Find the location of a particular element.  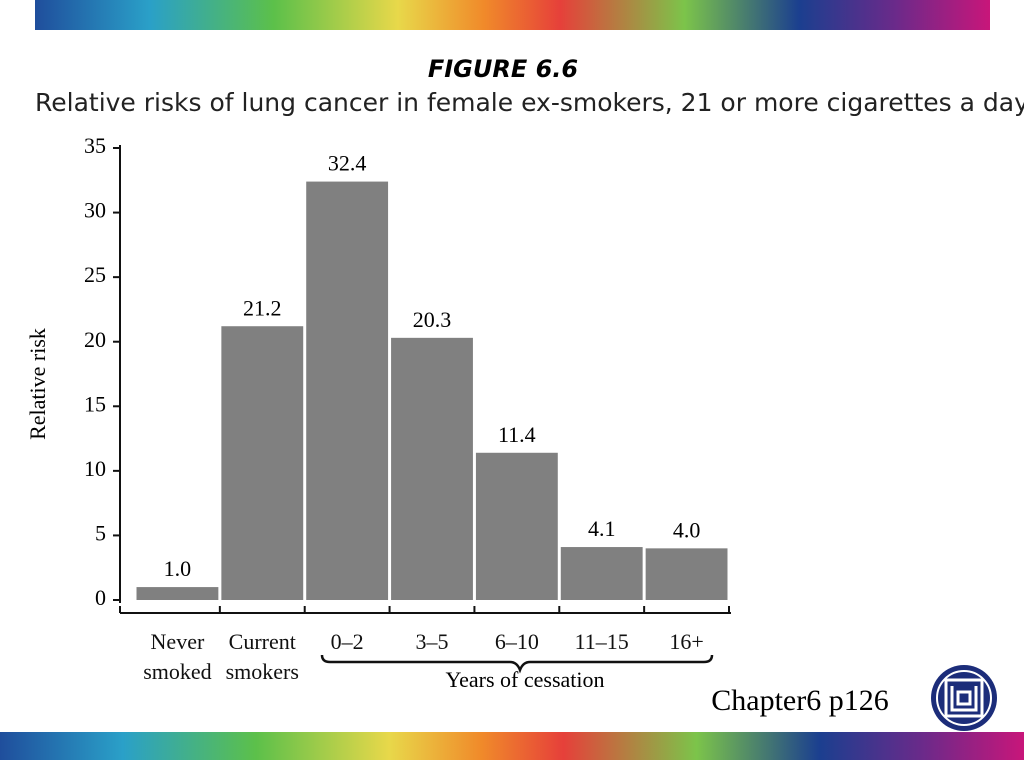

y-tick-label: 35 is located at coordinates (95, 145).